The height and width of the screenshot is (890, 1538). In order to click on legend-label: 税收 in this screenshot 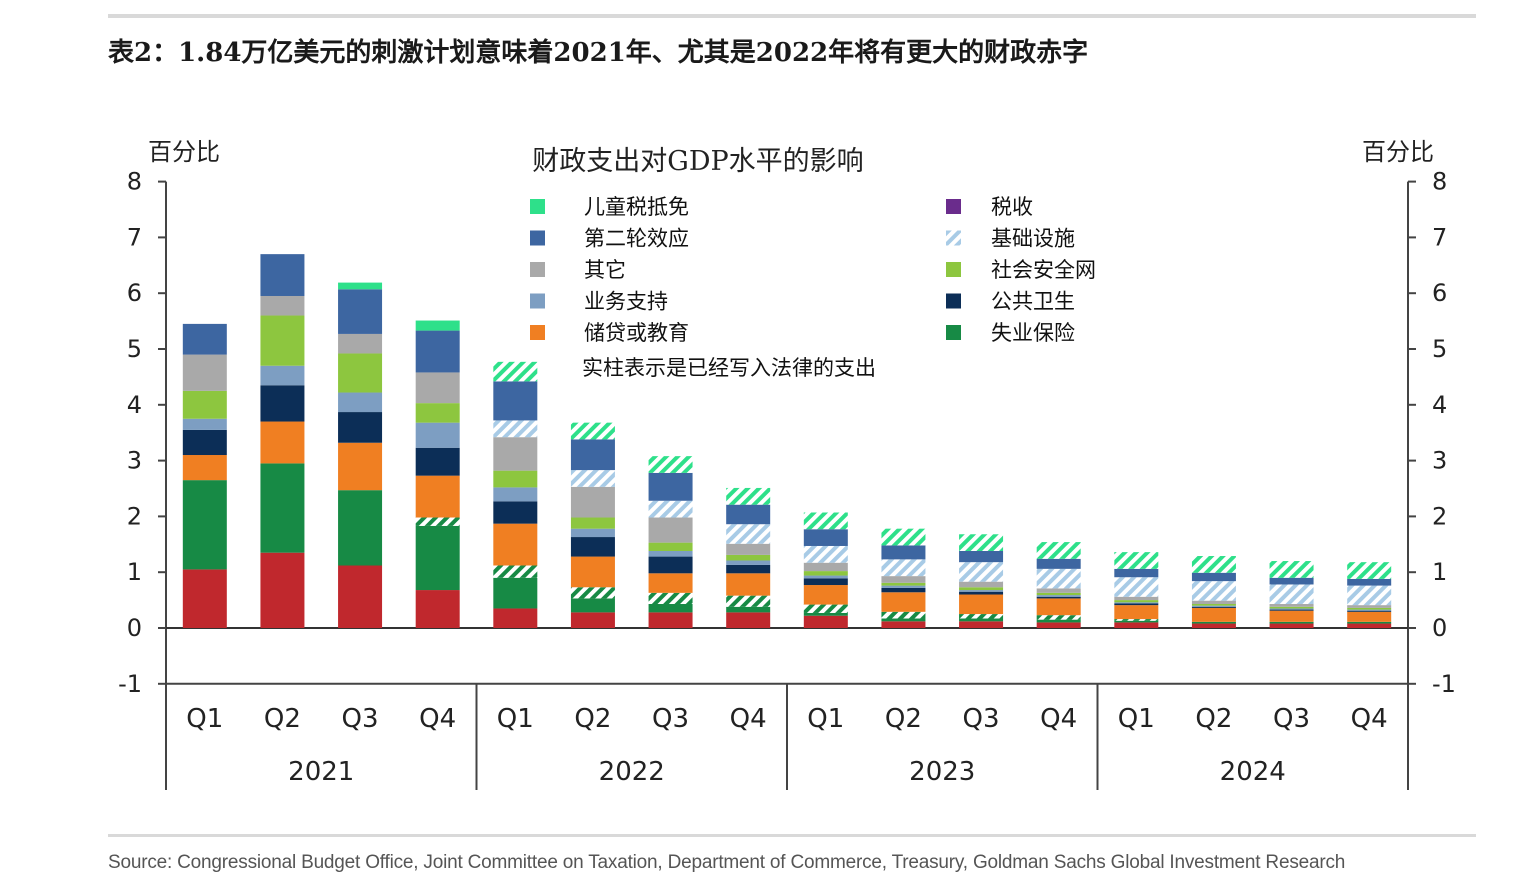, I will do `click(1012, 207)`.